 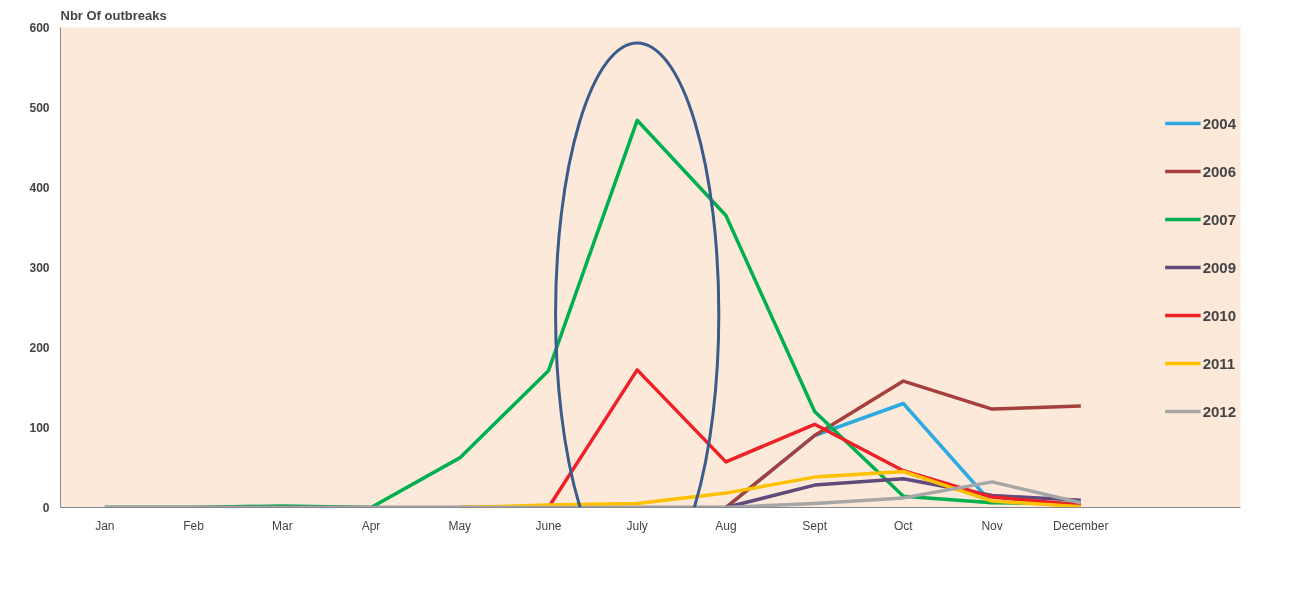 What do you see at coordinates (282, 525) in the screenshot?
I see `x-tick-label: Mar` at bounding box center [282, 525].